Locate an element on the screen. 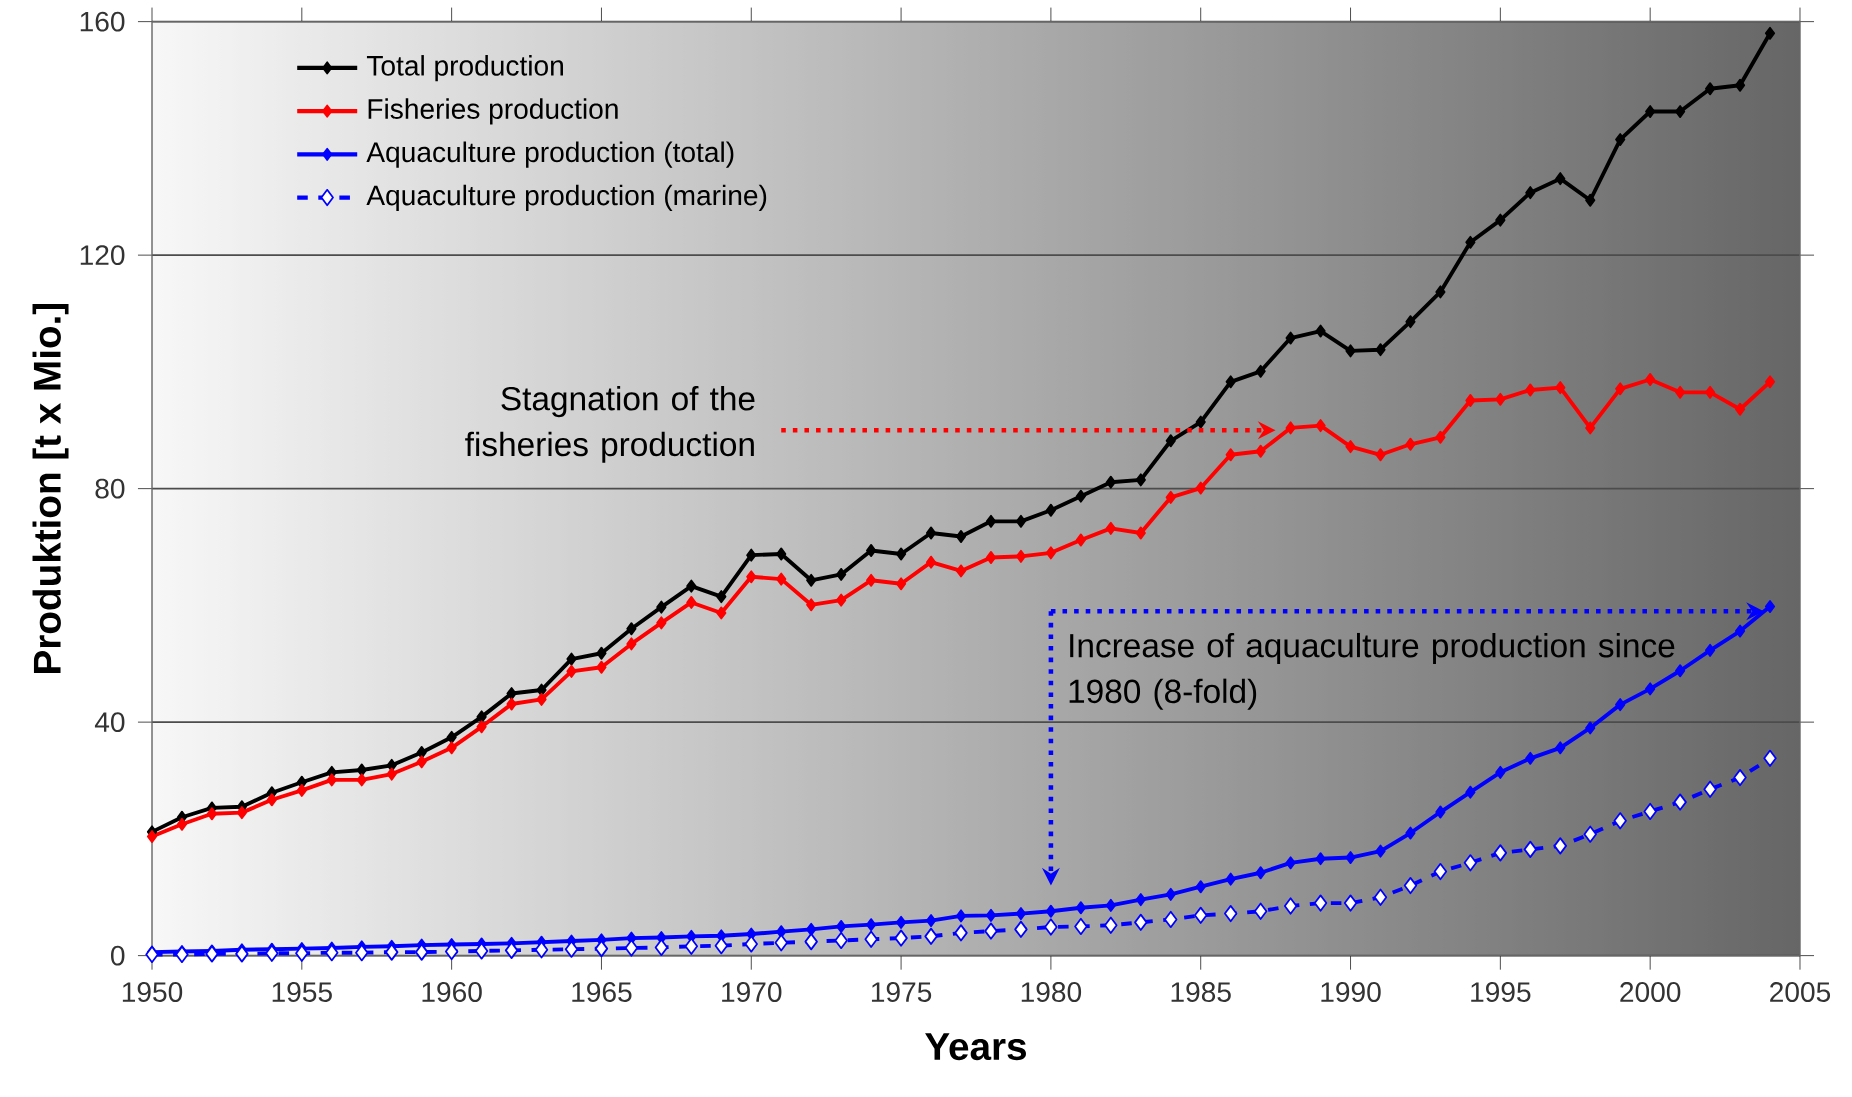 This screenshot has height=1097, width=1852. x-tick-label: 2005 is located at coordinates (1800, 992).